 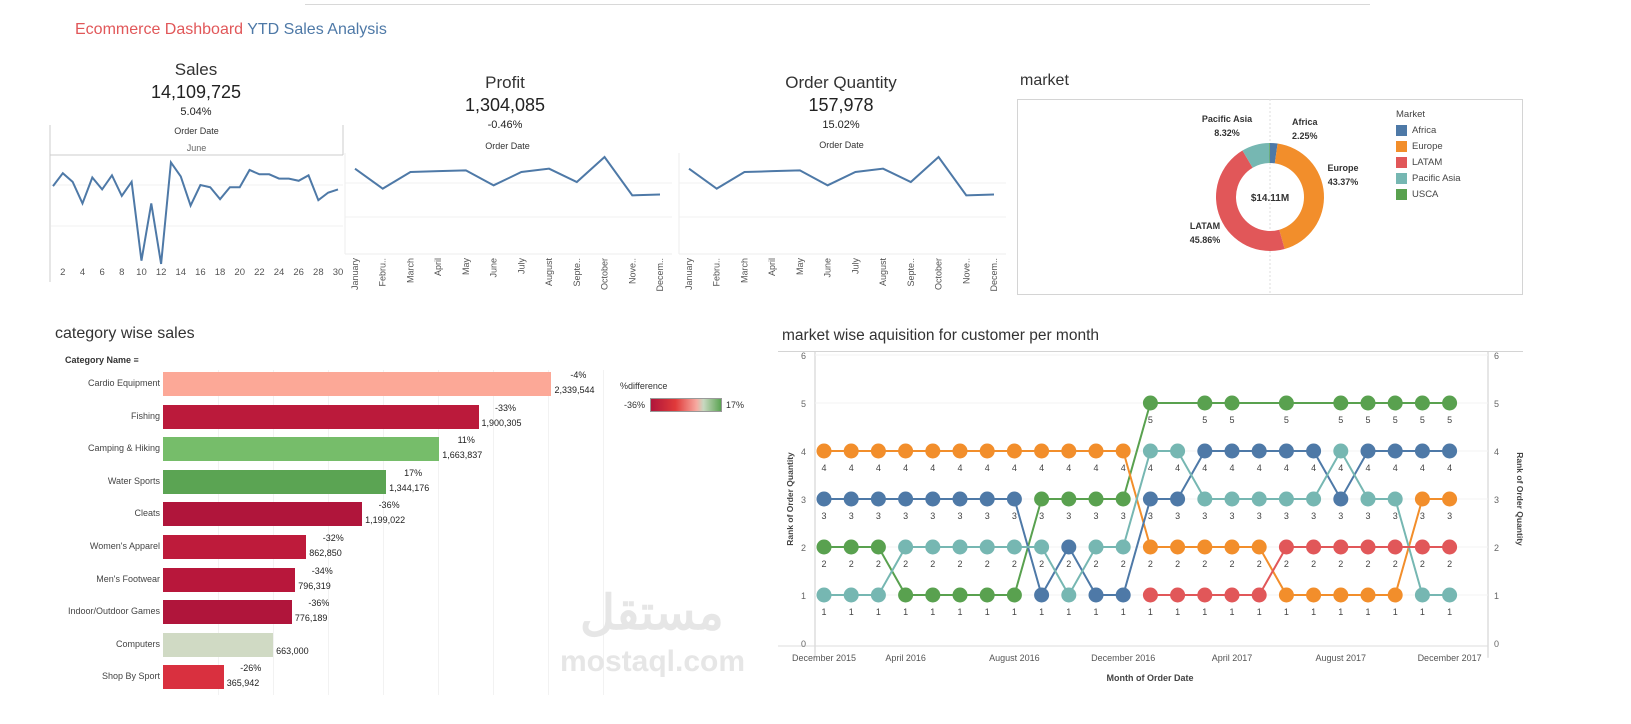 What do you see at coordinates (1428, 162) in the screenshot?
I see `legend-item-latam: LATAM` at bounding box center [1428, 162].